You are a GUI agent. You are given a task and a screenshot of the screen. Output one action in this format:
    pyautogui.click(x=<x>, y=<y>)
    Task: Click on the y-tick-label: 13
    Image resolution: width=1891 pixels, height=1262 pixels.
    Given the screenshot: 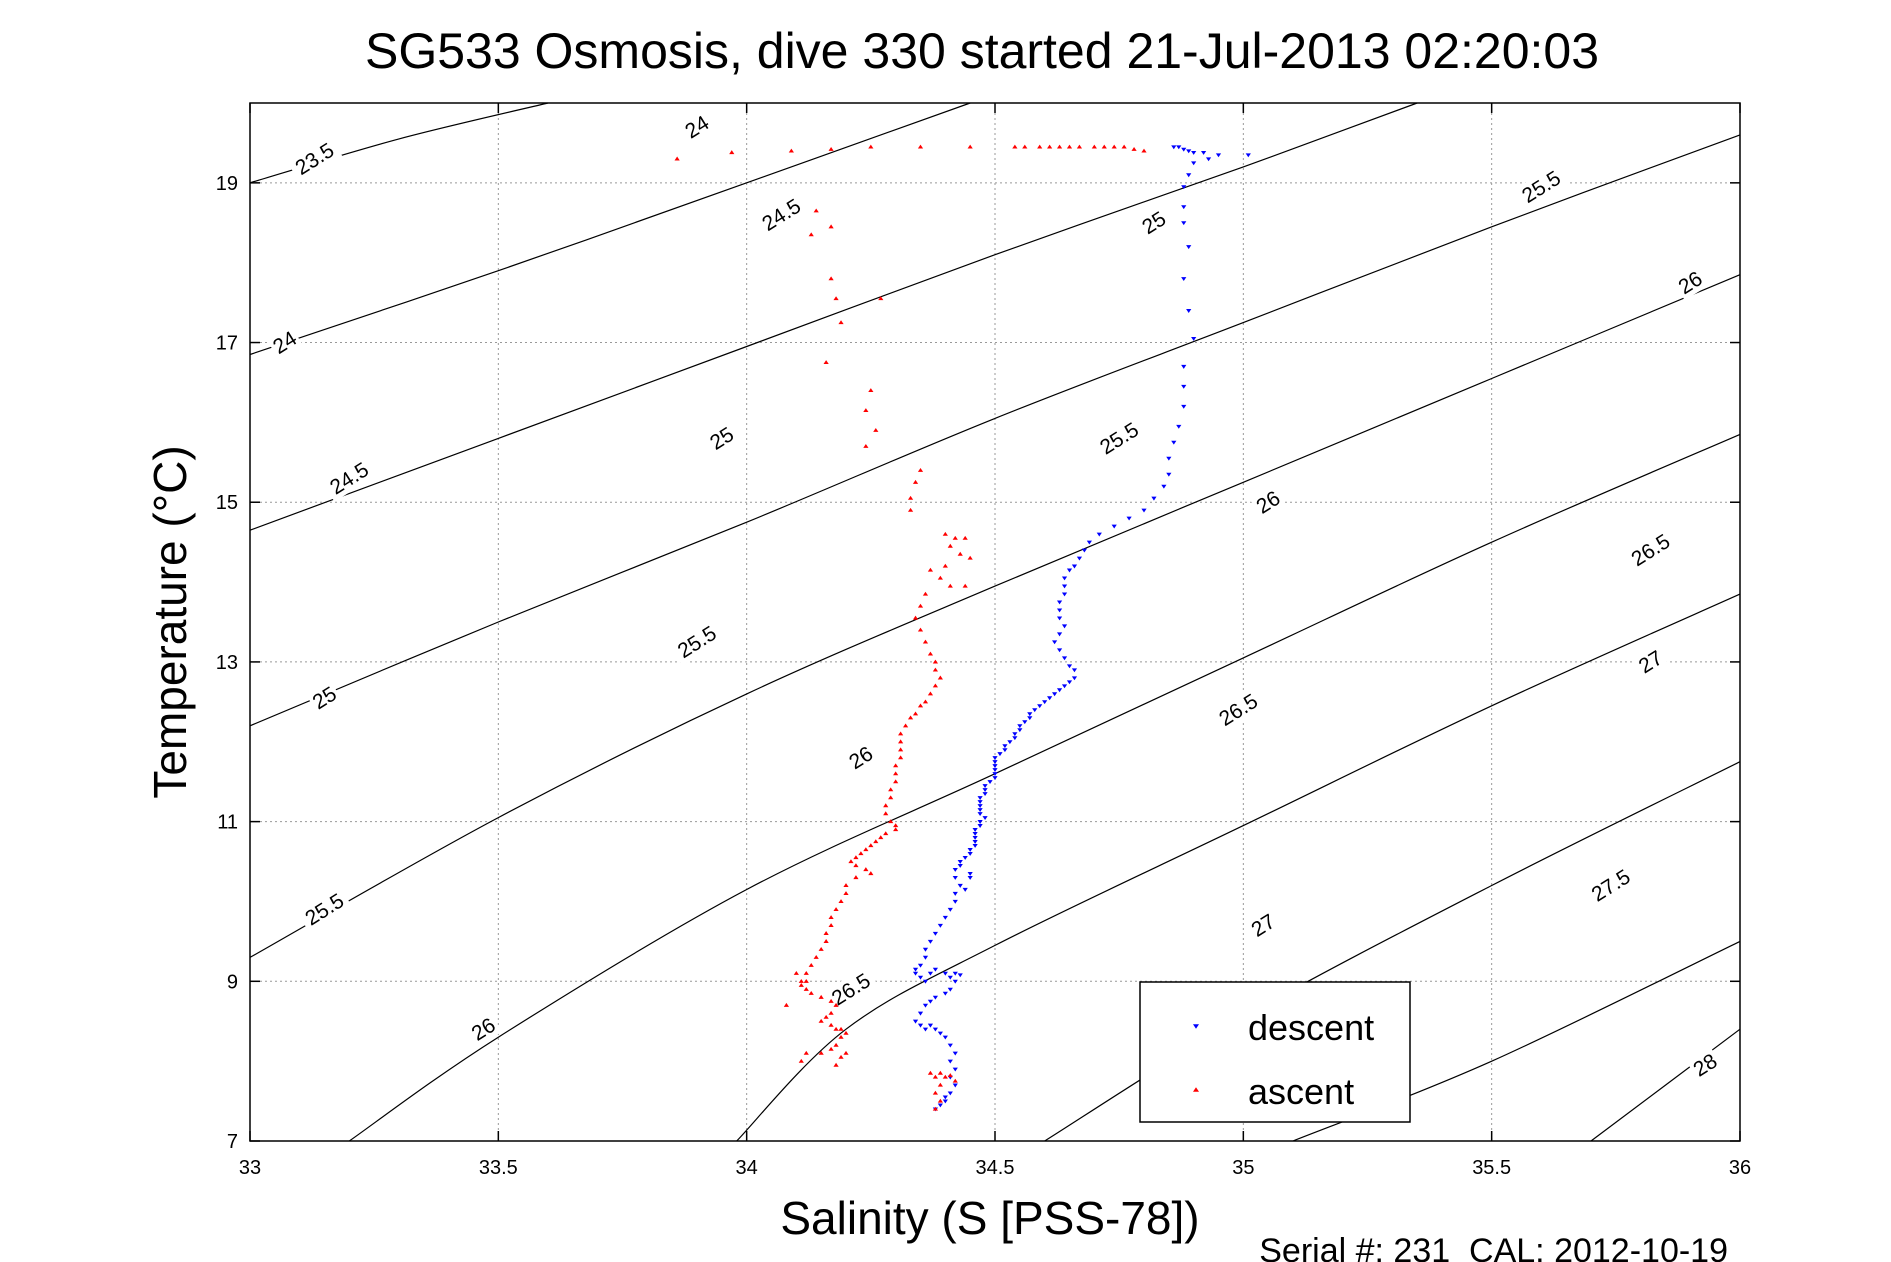 What is the action you would take?
    pyautogui.click(x=227, y=663)
    